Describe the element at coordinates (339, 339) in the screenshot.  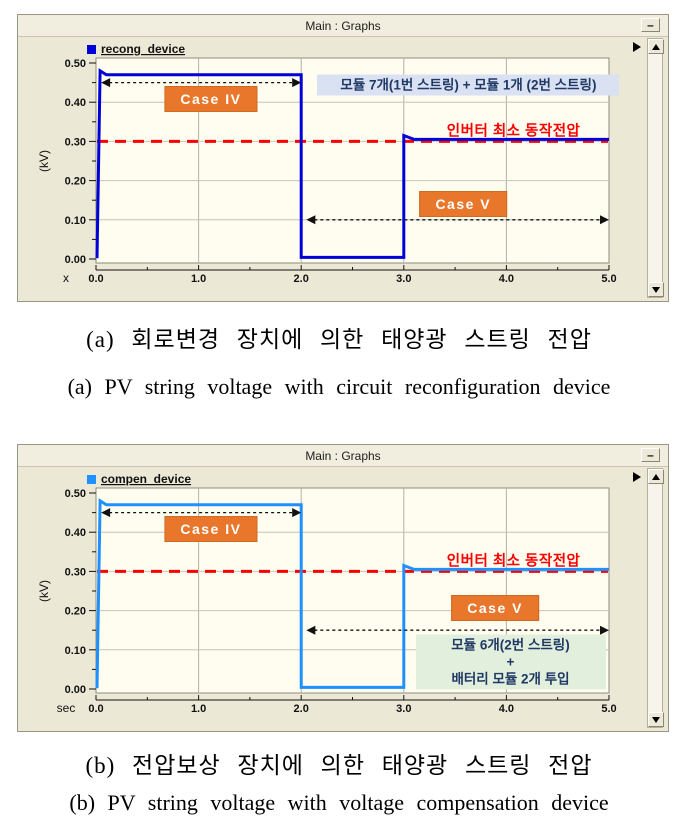
I see `caption-a-korean: (a) 회로변경 장치에 의한 태양광 스트링 전압` at that location.